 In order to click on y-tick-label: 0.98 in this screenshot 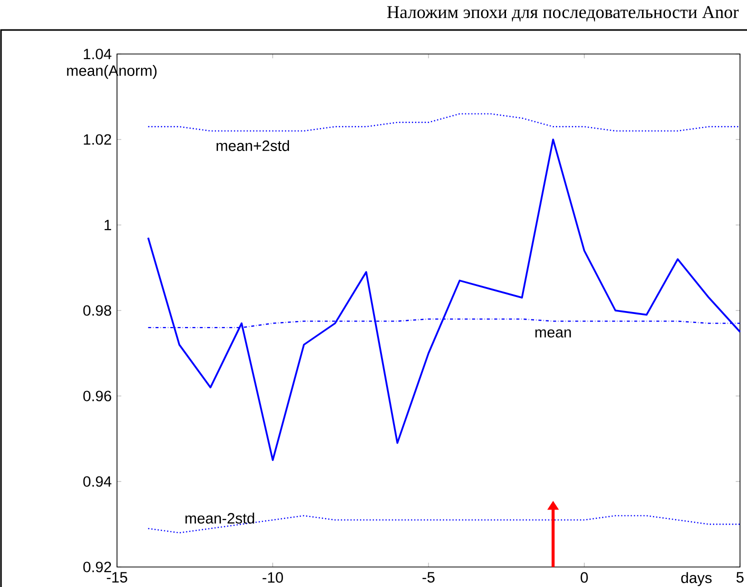, I will do `click(97, 310)`.